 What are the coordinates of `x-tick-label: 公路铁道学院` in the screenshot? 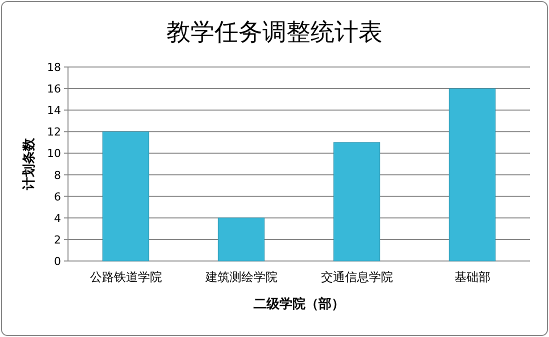 It's located at (126, 277).